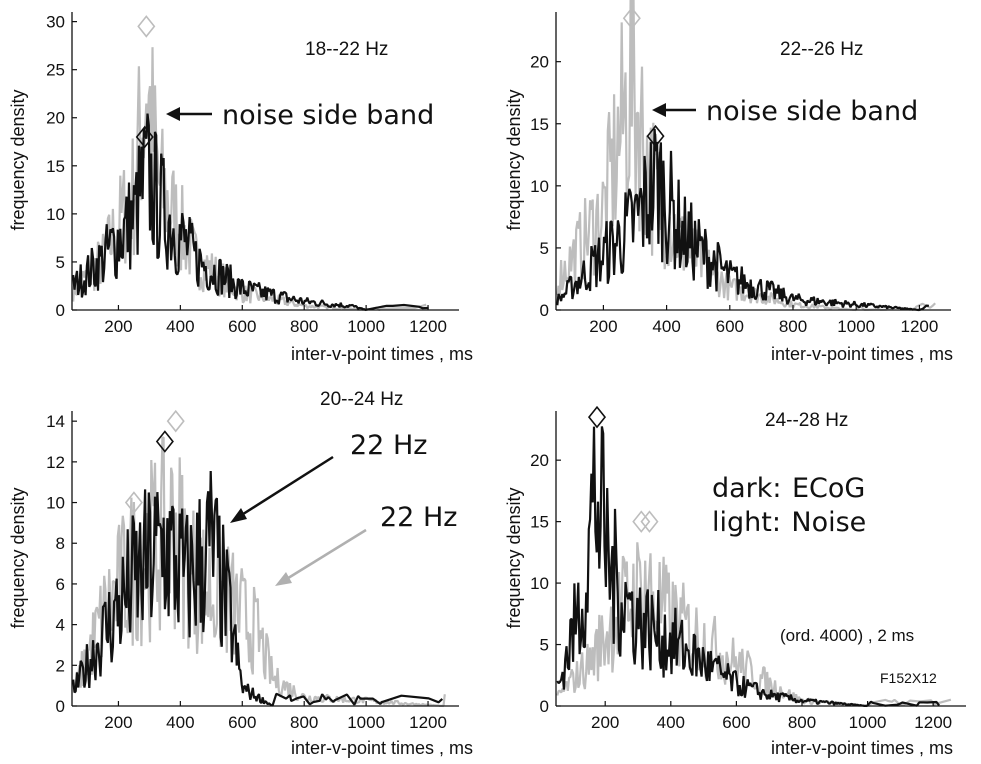  Describe the element at coordinates (388, 445) in the screenshot. I see `annotation-22hz-dark: 22 Hz` at that location.